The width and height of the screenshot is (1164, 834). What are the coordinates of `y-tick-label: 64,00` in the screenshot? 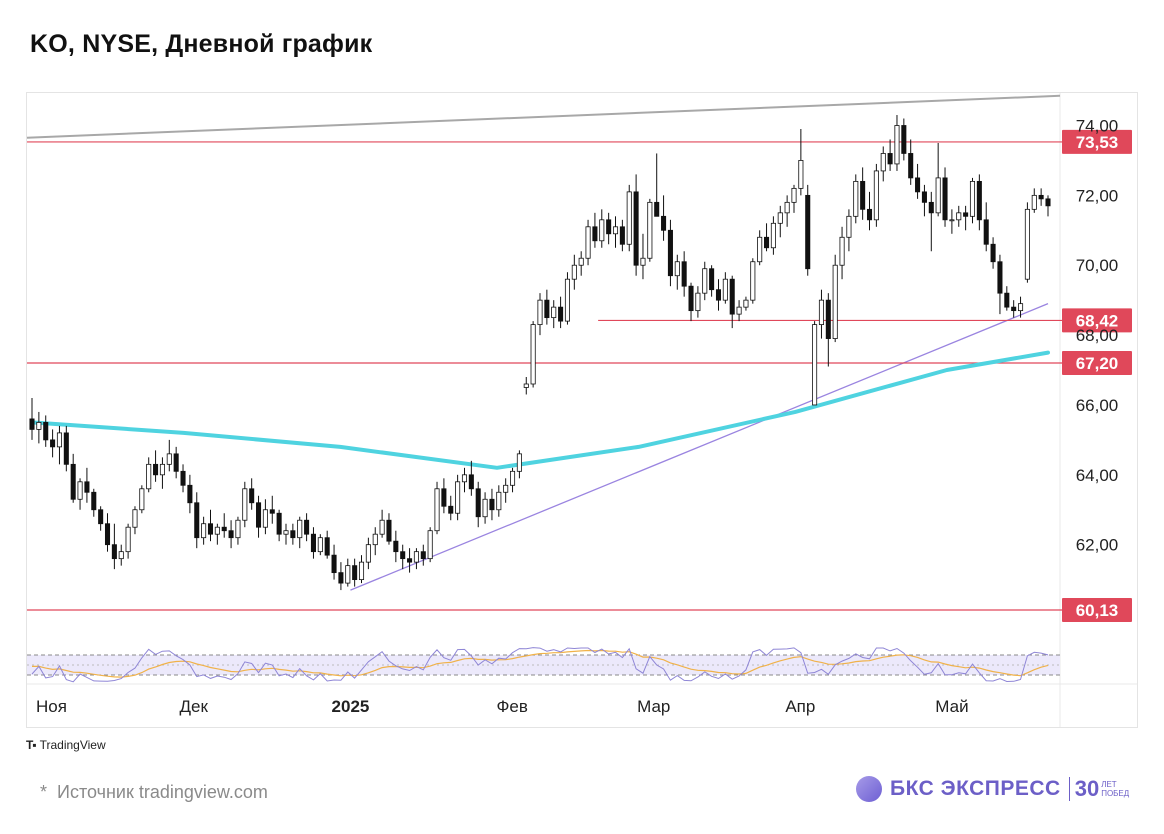 It's located at (1097, 475).